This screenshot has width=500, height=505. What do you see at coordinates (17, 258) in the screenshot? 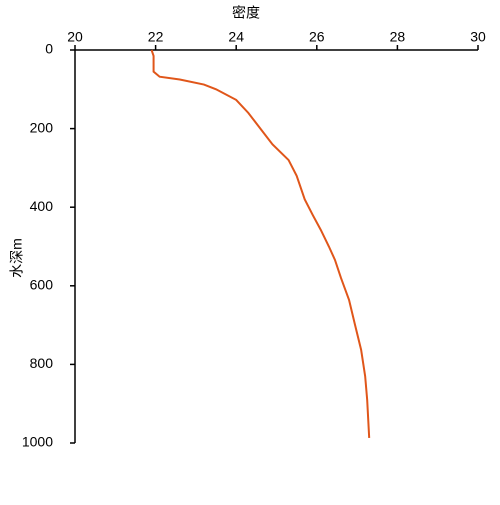
I see `y-axis-title: 水深m` at bounding box center [17, 258].